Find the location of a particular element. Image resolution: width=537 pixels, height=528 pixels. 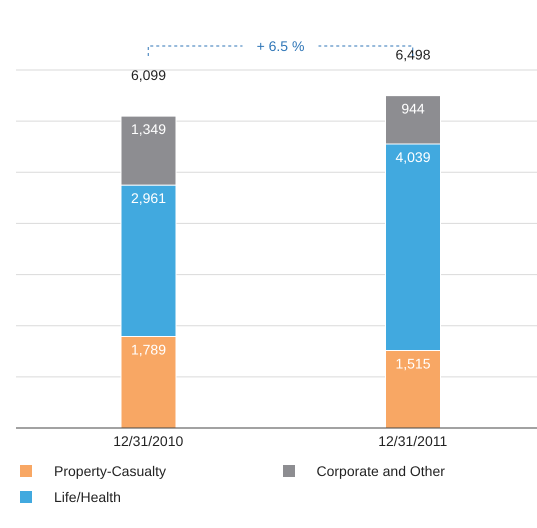

data-label: 944 is located at coordinates (413, 108).